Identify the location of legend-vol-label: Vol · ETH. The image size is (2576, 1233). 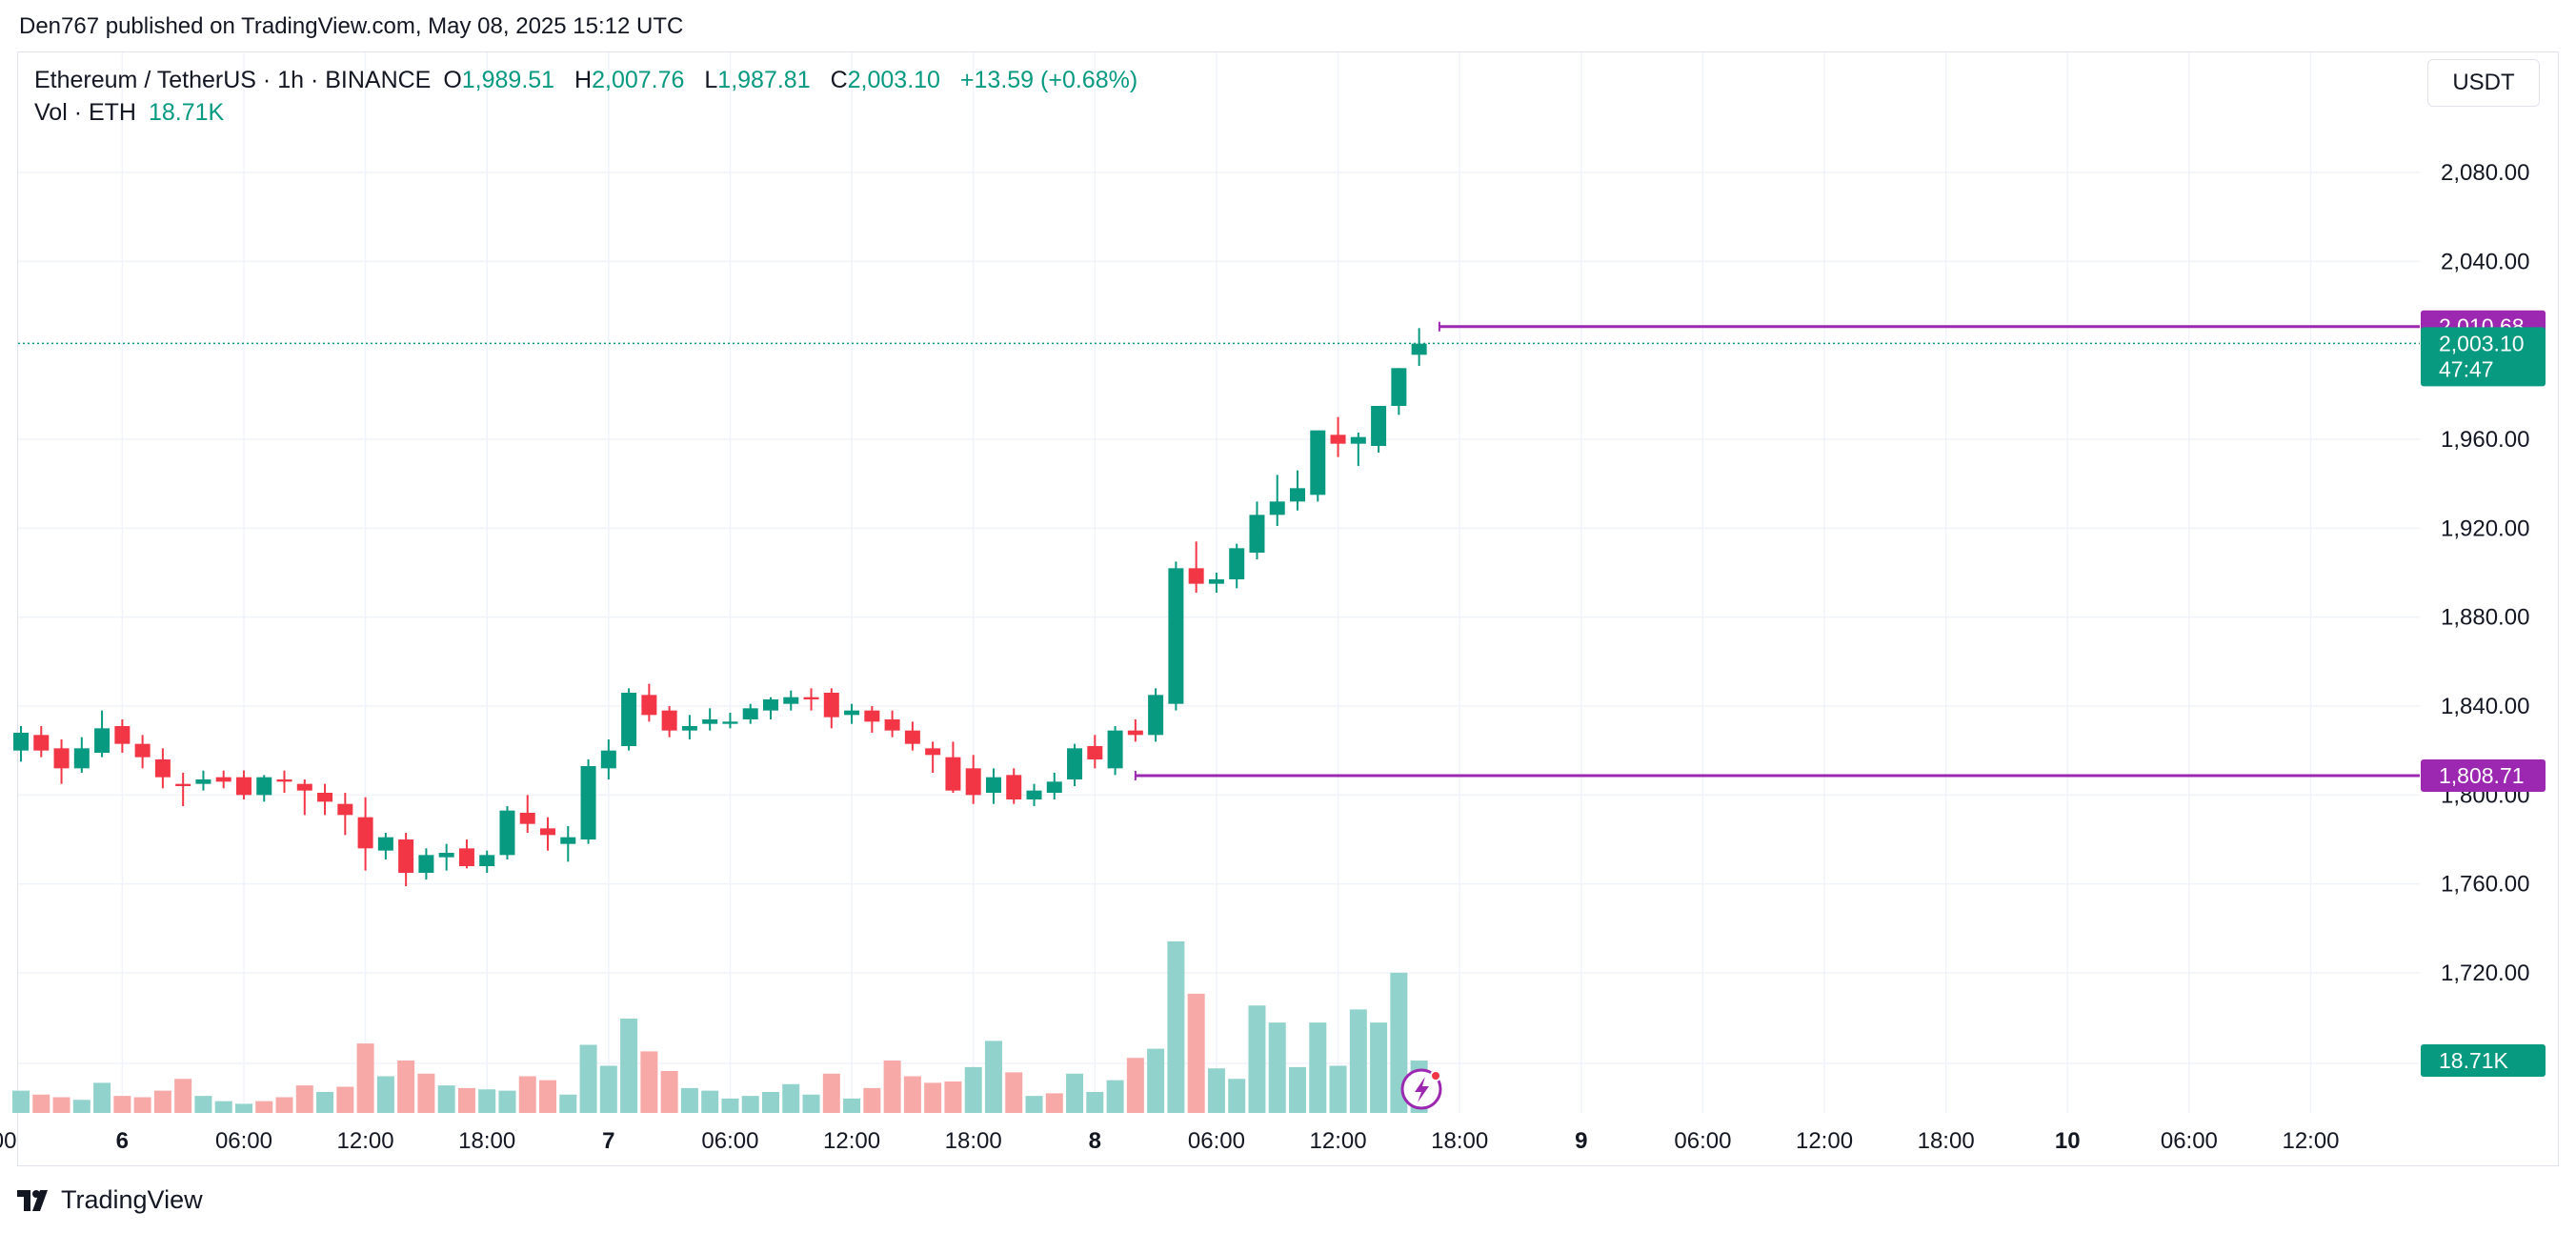
(85, 112).